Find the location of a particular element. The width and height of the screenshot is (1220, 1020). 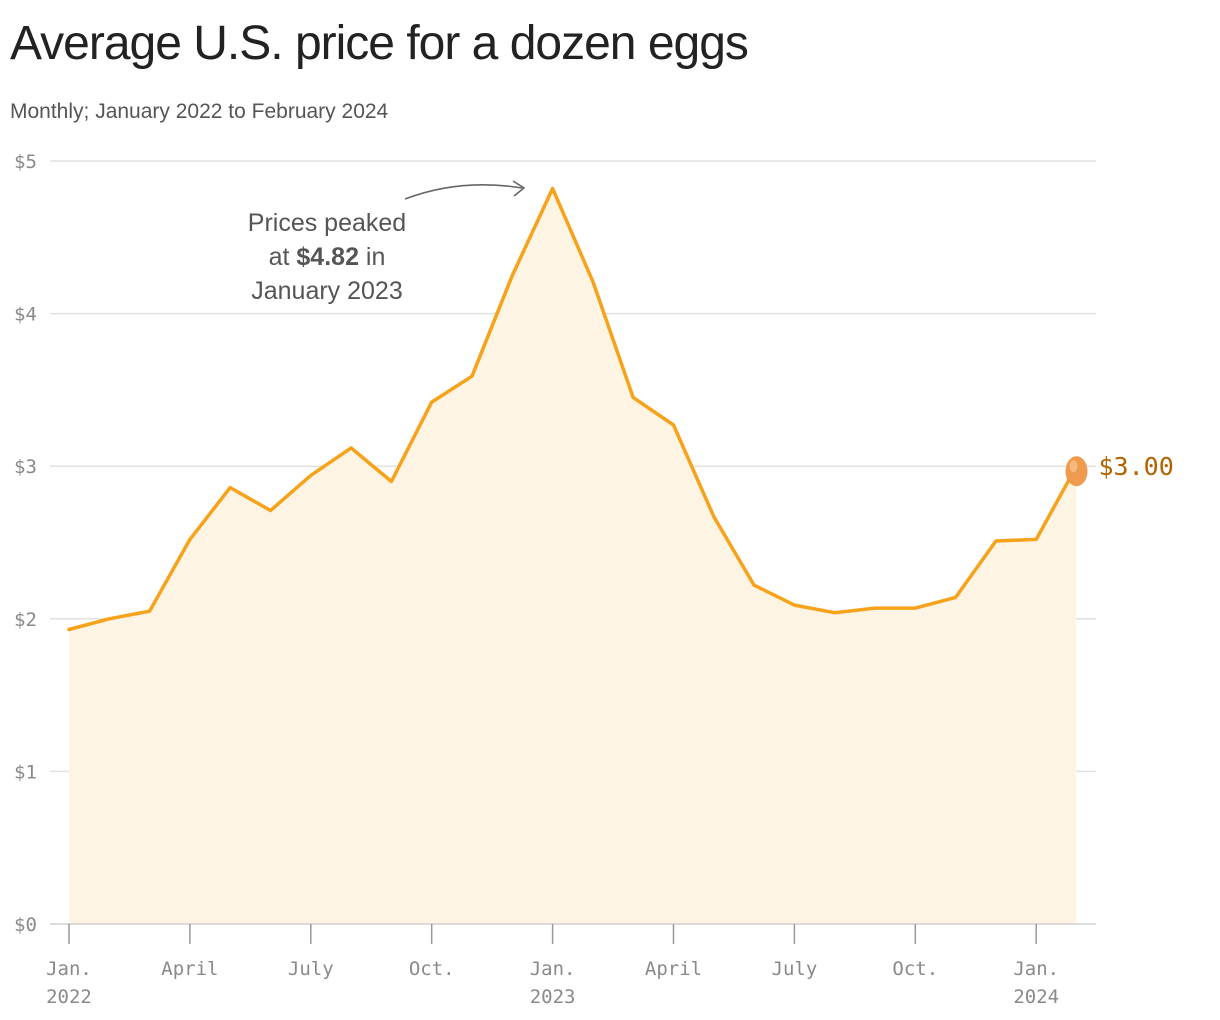

svg-text: Prices peaked is located at coordinates (327, 223).